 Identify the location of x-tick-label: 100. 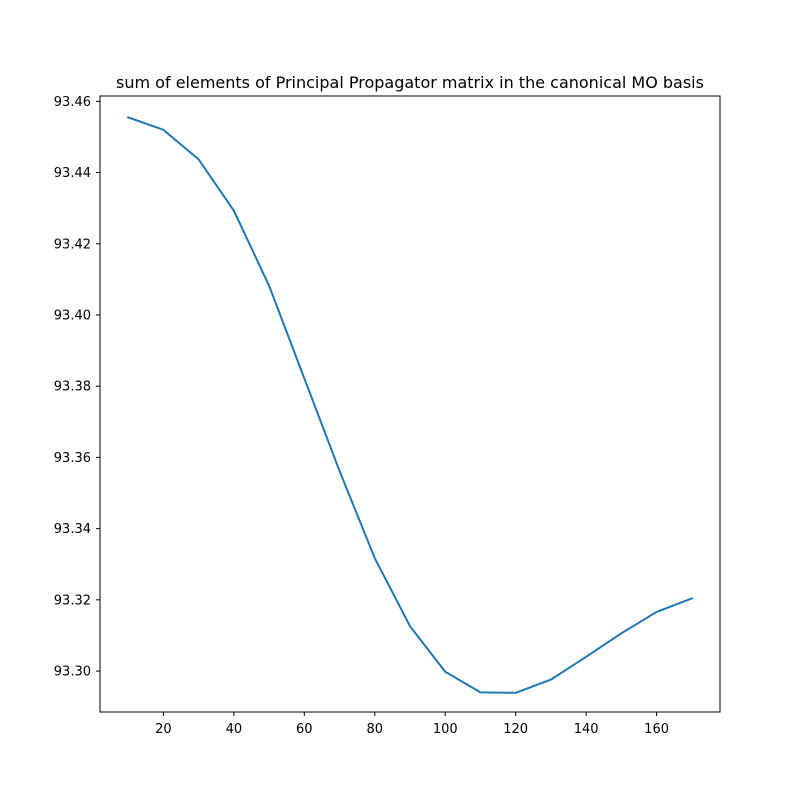
(445, 729).